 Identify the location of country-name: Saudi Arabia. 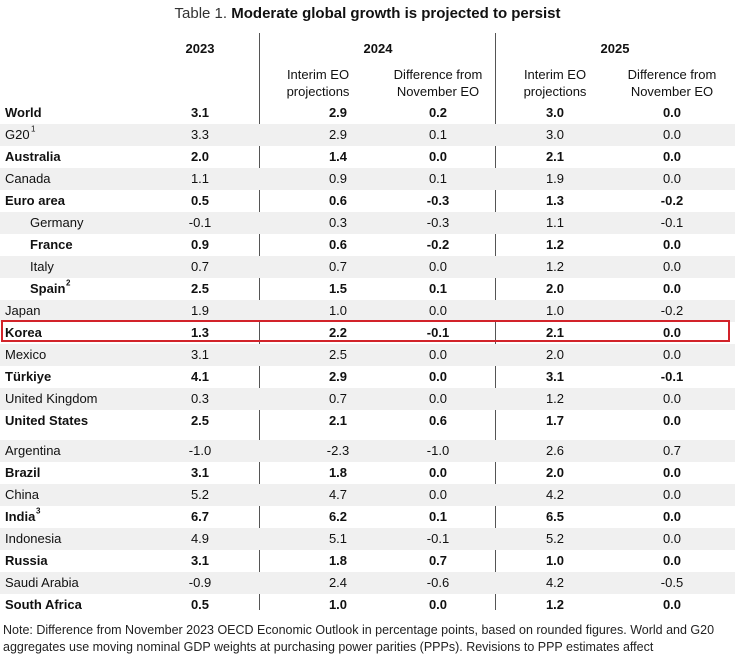
(42, 582).